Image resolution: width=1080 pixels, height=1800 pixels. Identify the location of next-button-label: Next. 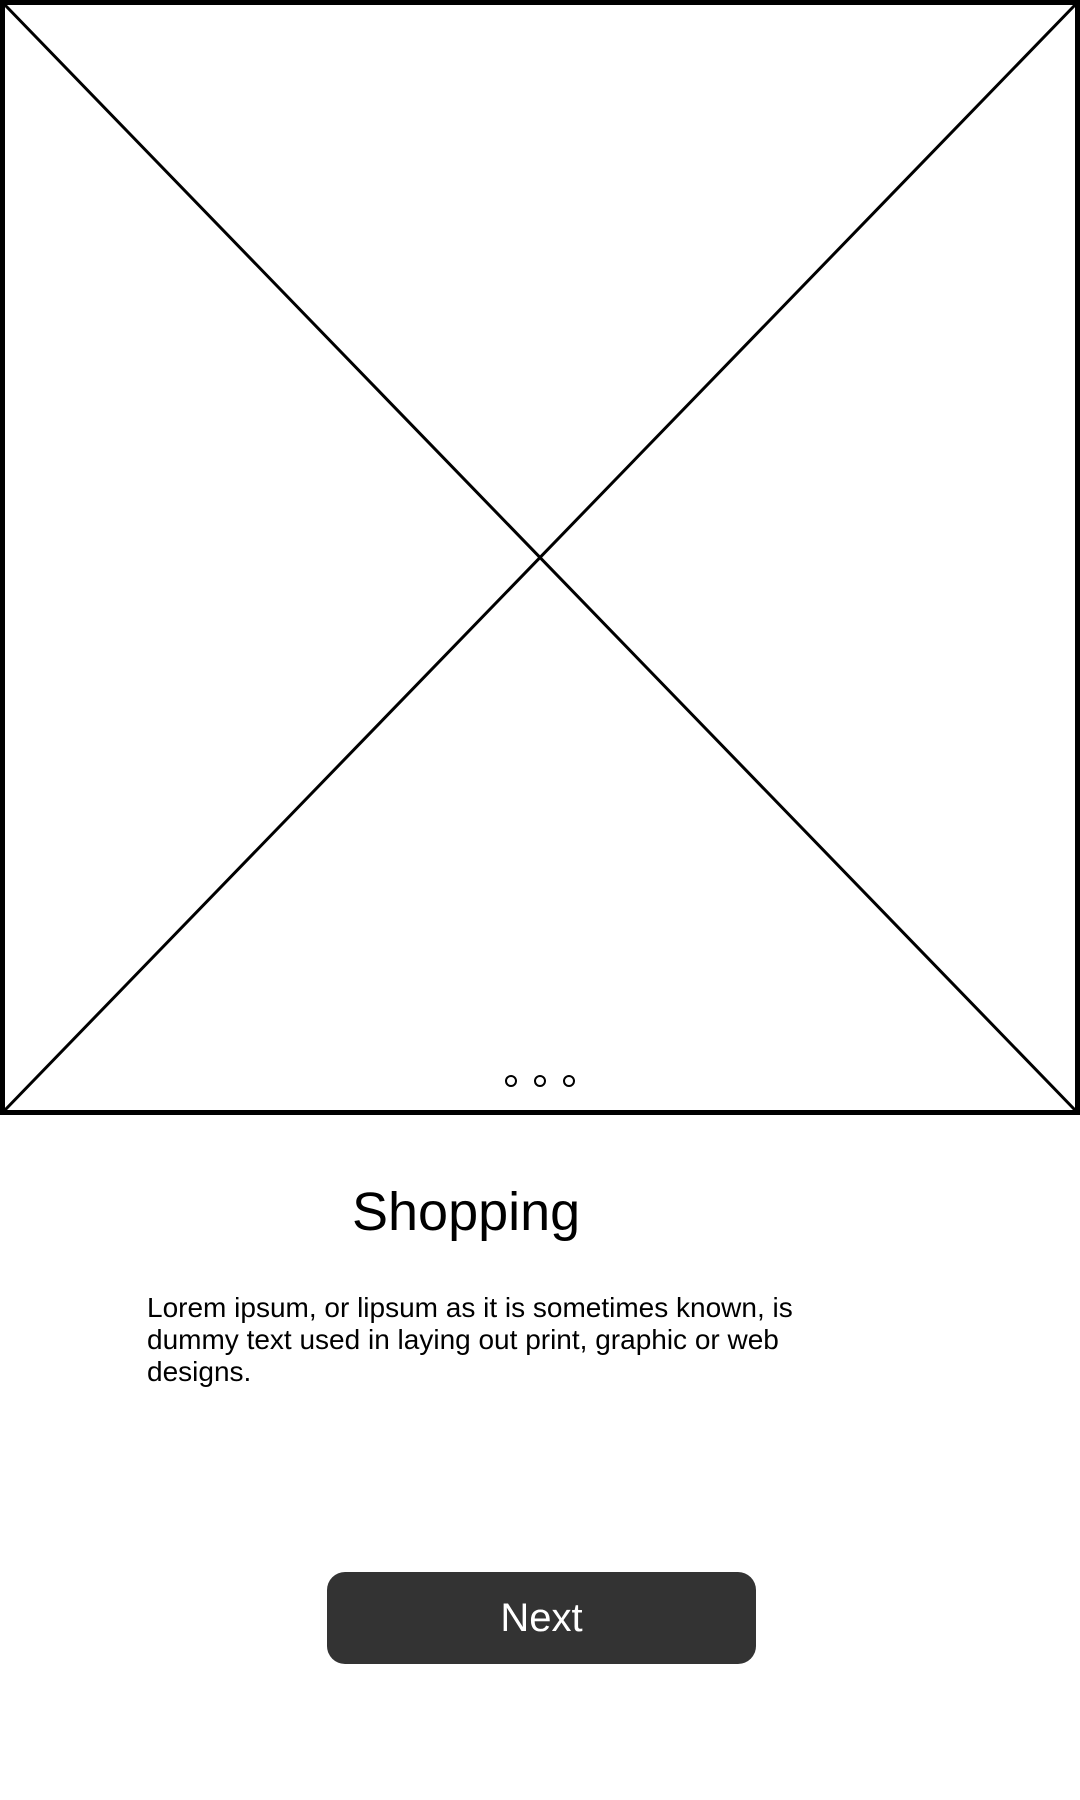
(541, 1617).